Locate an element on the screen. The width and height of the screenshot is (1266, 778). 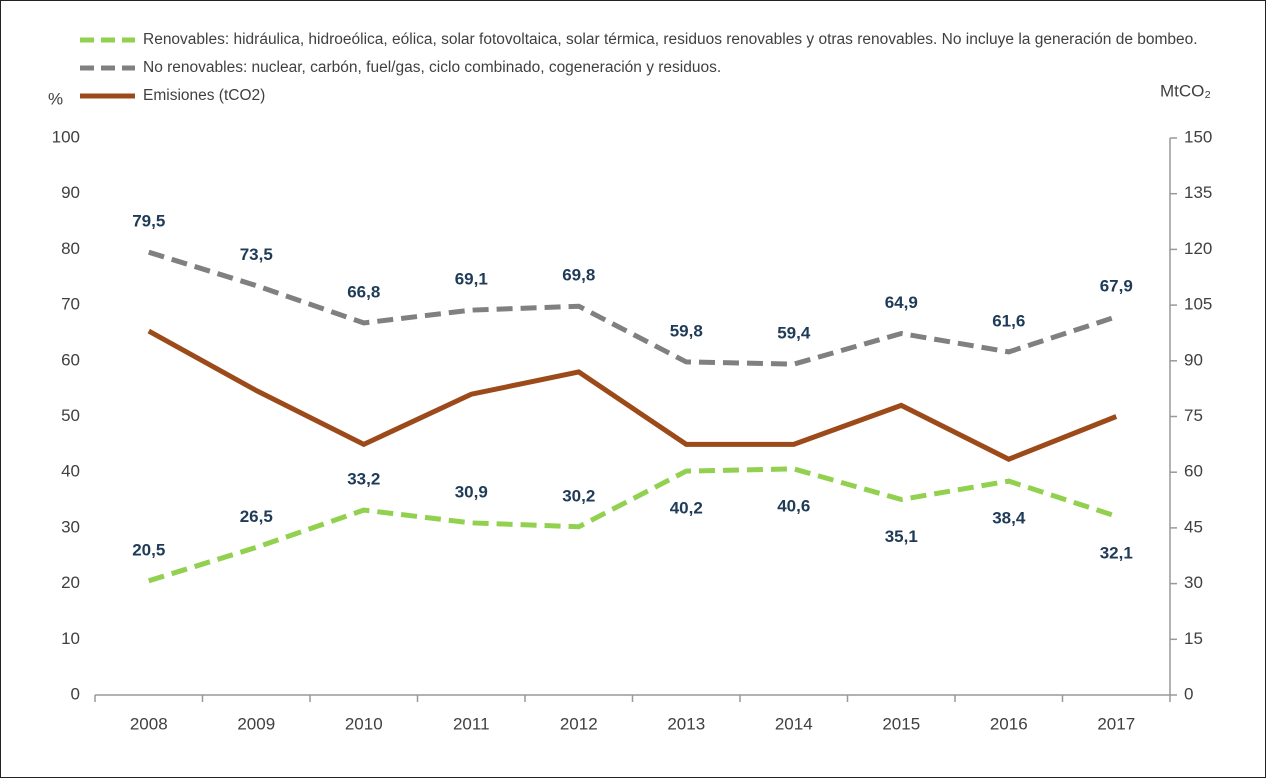
y-tick-label: 50 is located at coordinates (70, 415).